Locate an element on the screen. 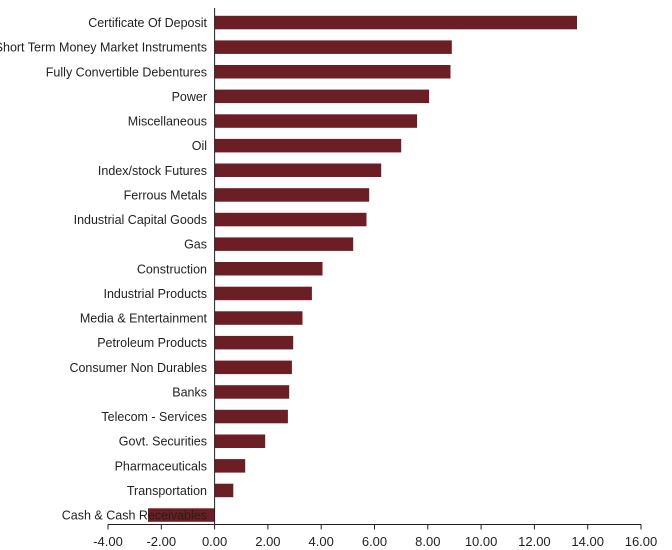  category-label-7: Ferrous Metals is located at coordinates (165, 195).